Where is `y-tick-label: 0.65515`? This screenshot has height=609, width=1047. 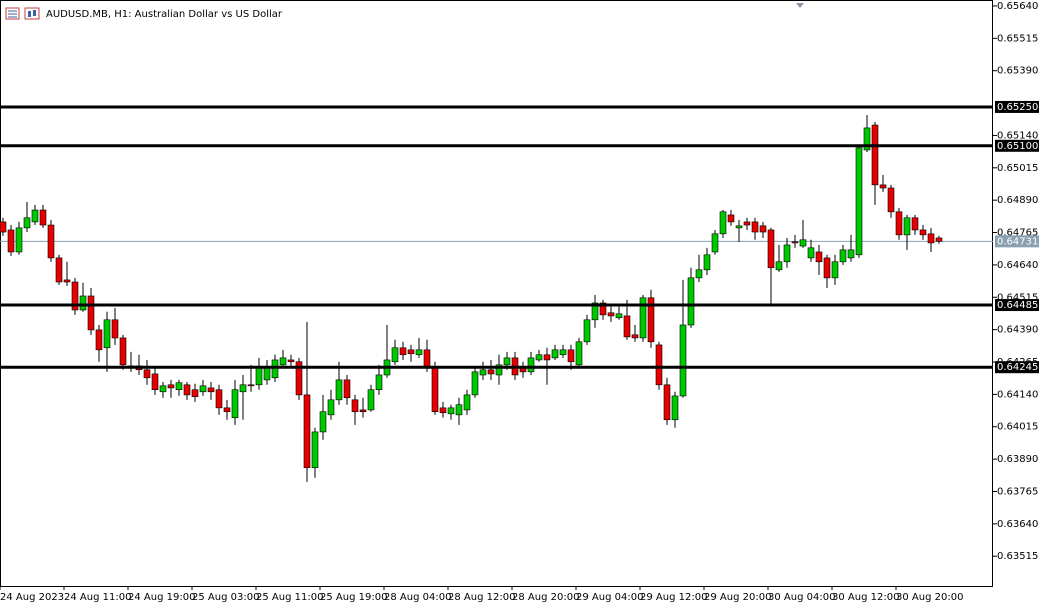
y-tick-label: 0.65515 is located at coordinates (1017, 38).